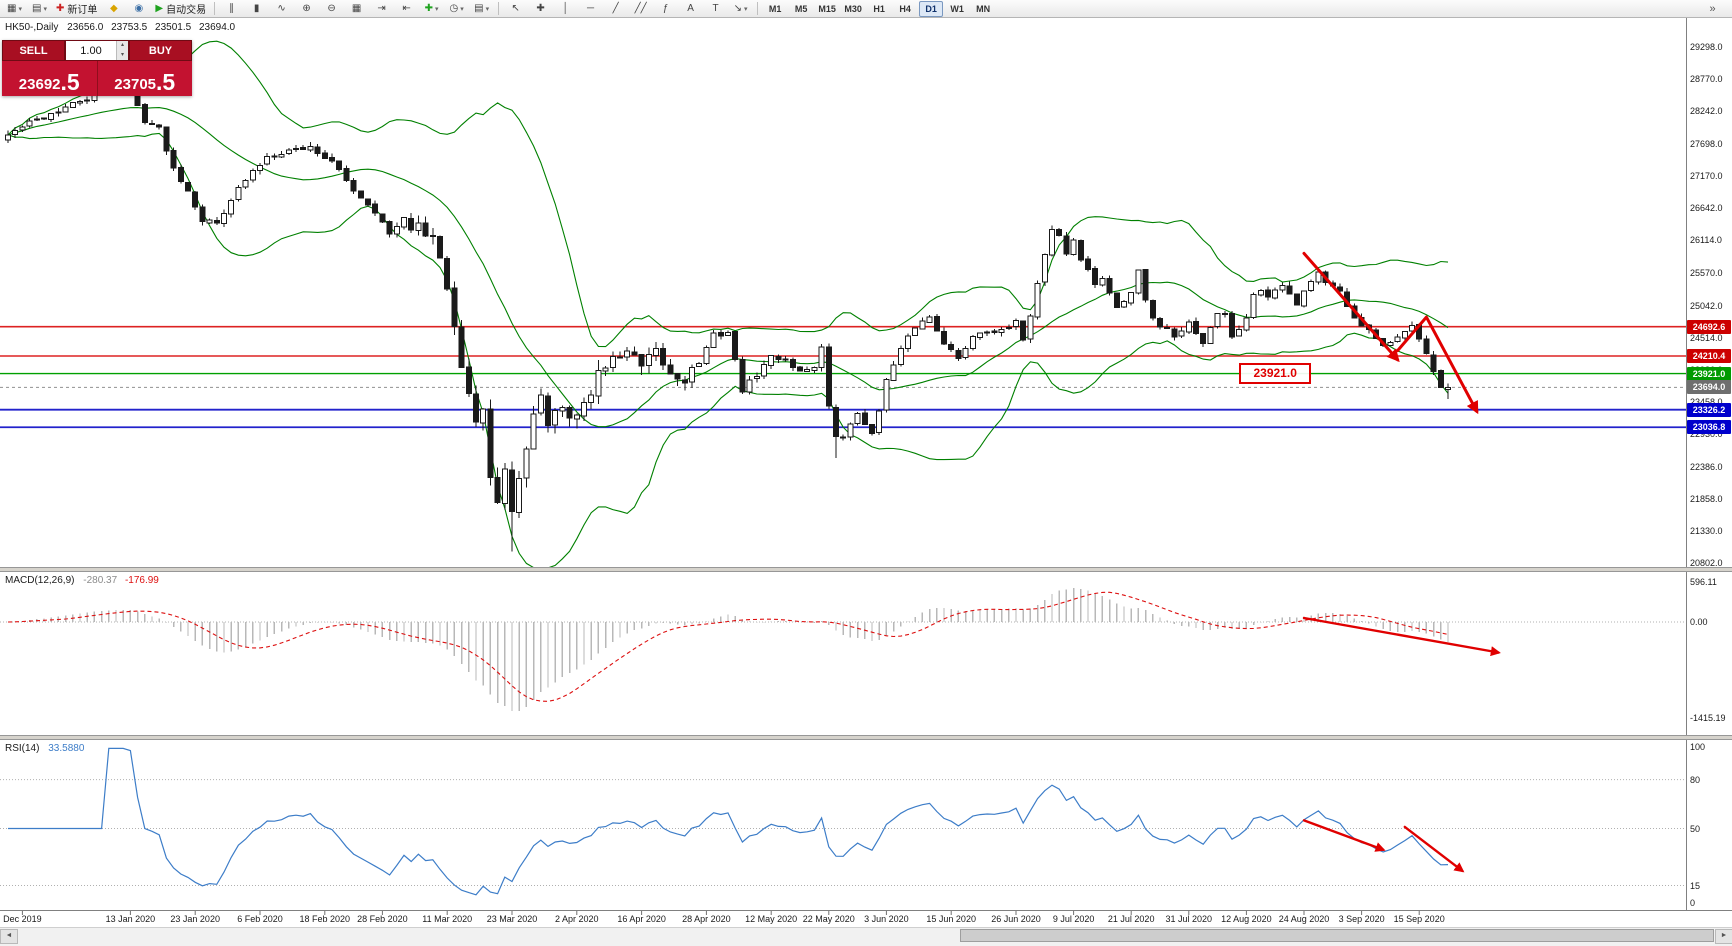  I want to click on spin-up-icon: ▴, so click(122, 46).